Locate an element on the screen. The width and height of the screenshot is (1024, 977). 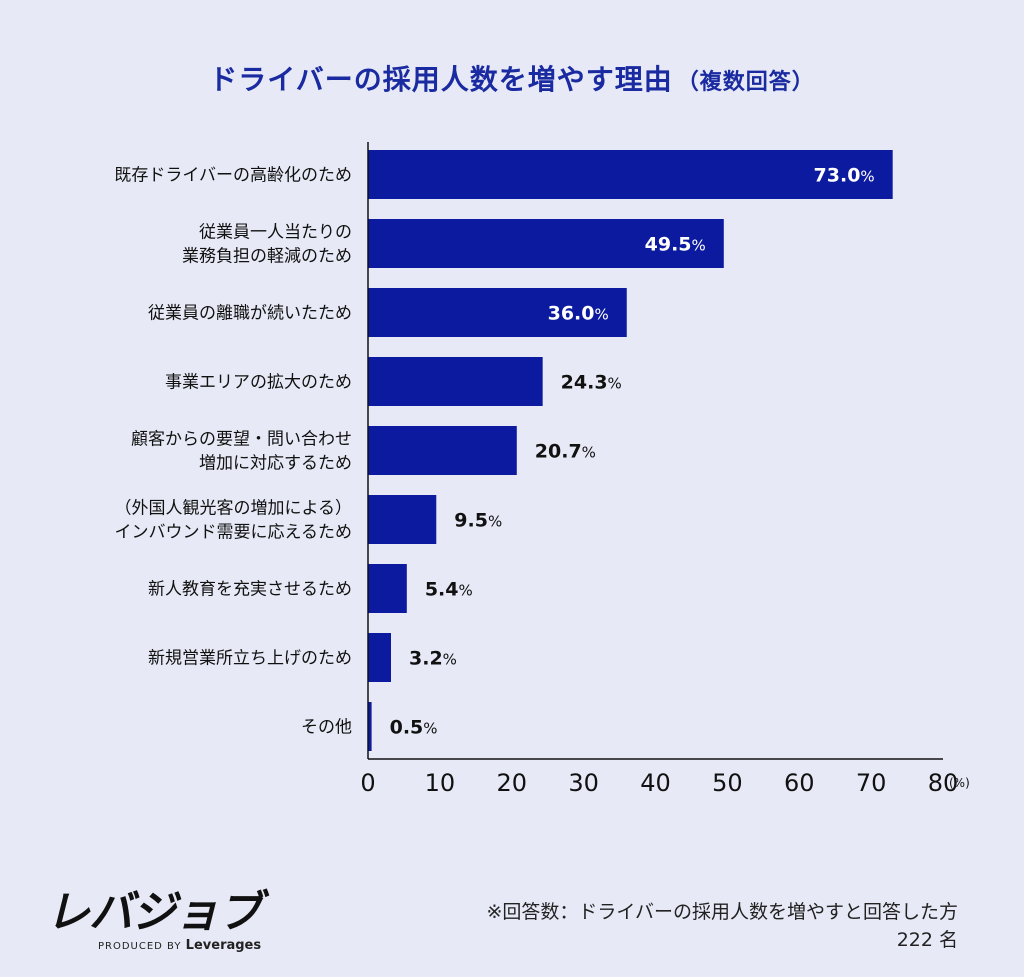
category-label-1: 既存ドライバーの高齢化のため is located at coordinates (233, 176).